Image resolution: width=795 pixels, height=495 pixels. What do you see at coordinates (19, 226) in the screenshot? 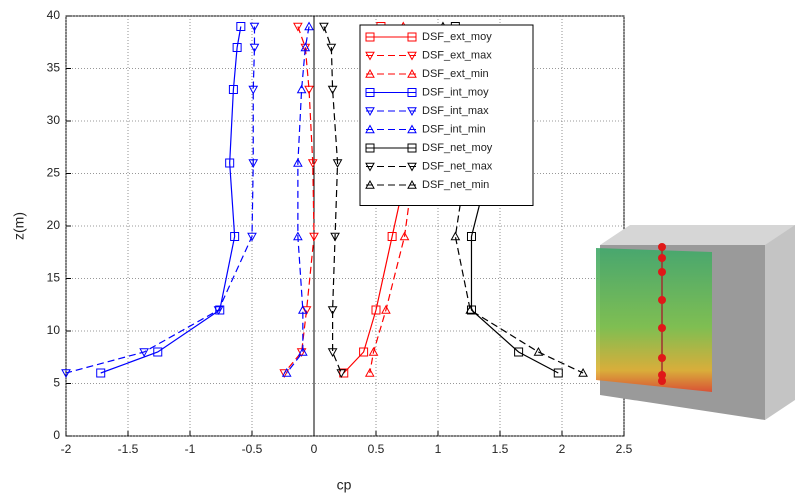
I see `y-axis-label: z(m)` at bounding box center [19, 226].